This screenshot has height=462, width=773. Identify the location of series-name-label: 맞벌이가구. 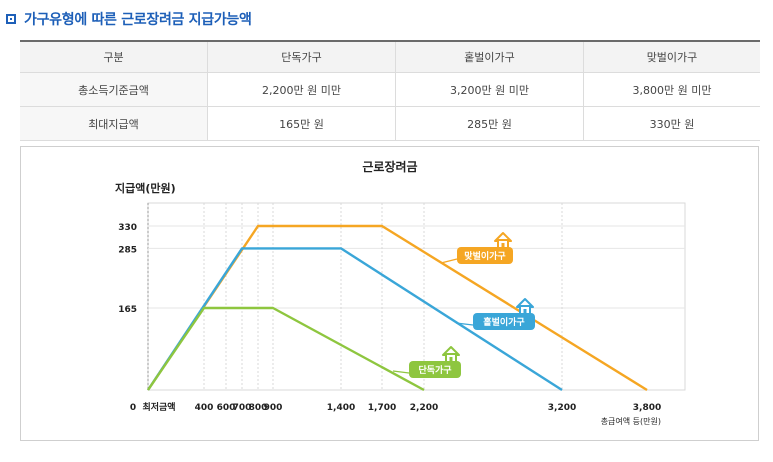
(484, 256).